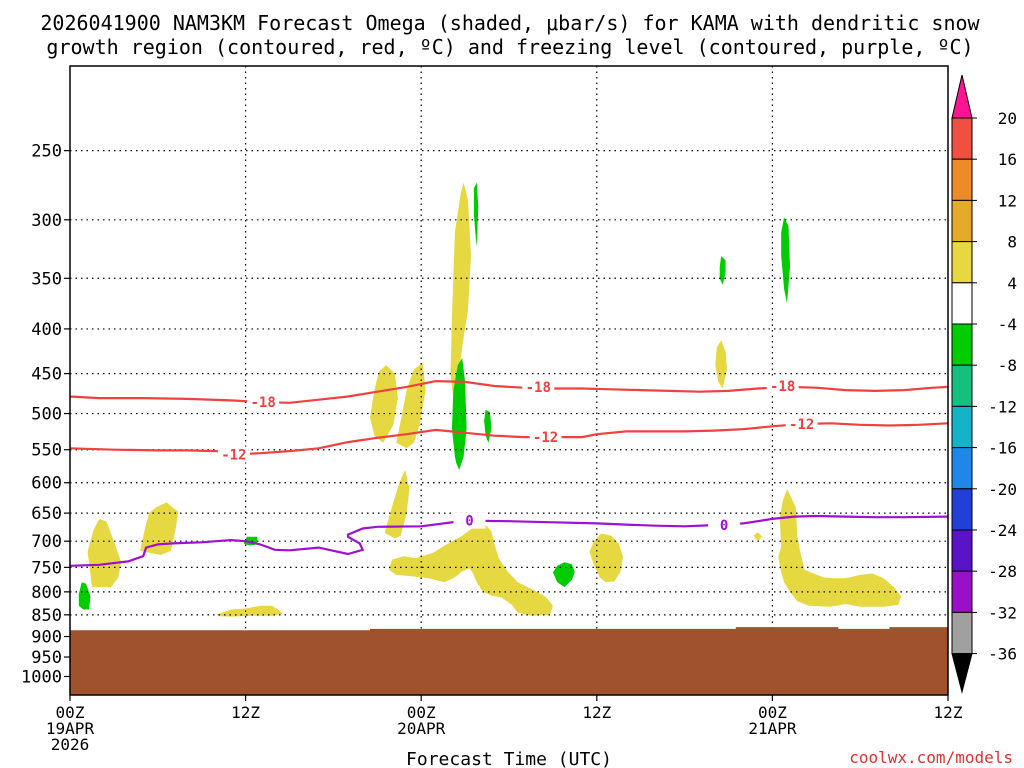 The height and width of the screenshot is (768, 1024). What do you see at coordinates (962, 96) in the screenshot?
I see `colorbar-segment-top` at bounding box center [962, 96].